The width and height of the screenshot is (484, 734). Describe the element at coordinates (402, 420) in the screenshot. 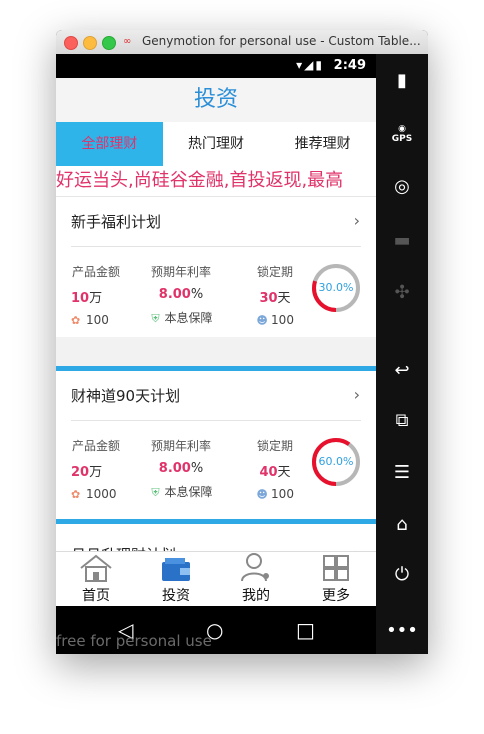

I see `recent-apps-icon: ⧉` at that location.